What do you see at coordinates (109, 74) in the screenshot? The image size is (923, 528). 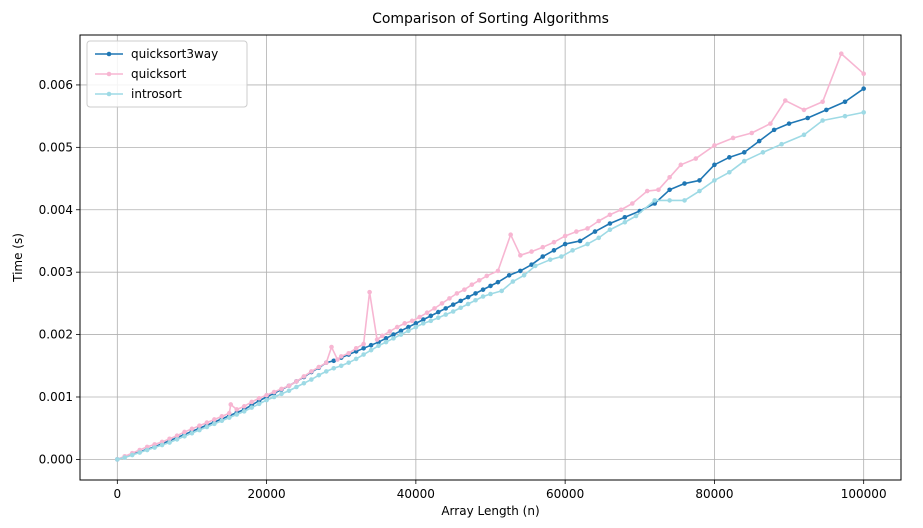 I see `legend-marker-quicksort` at bounding box center [109, 74].